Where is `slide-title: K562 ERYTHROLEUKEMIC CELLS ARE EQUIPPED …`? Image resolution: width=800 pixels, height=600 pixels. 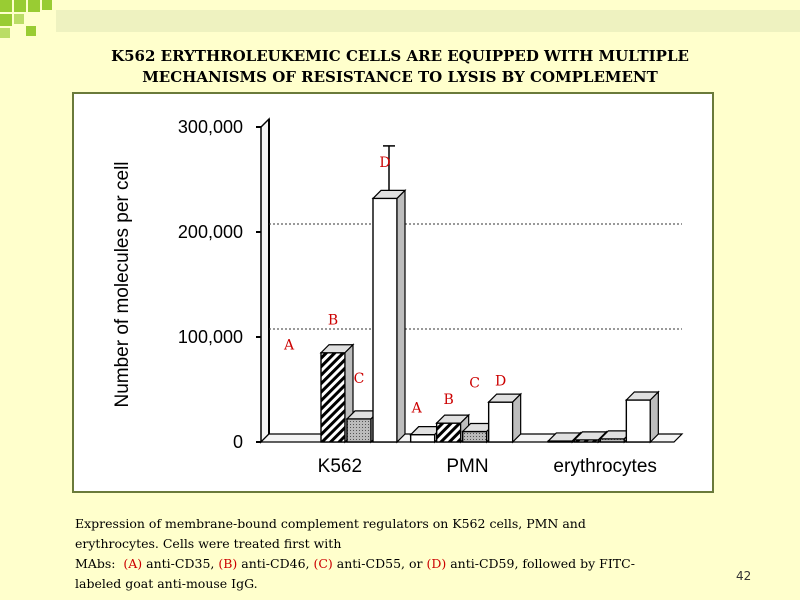
slide-title: K562 ERYTHROLEUKEMIC CELLS ARE EQUIPPED … is located at coordinates (400, 67).